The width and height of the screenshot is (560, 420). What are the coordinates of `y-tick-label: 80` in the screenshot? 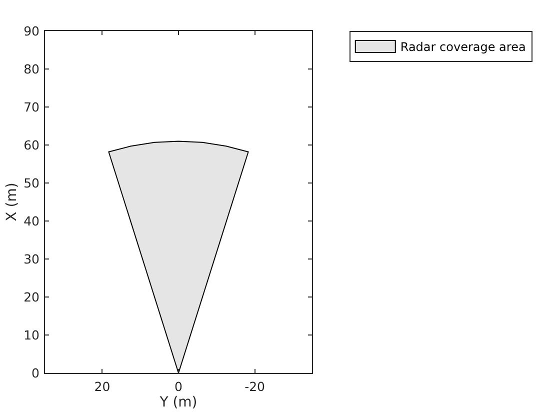 It's located at (32, 68).